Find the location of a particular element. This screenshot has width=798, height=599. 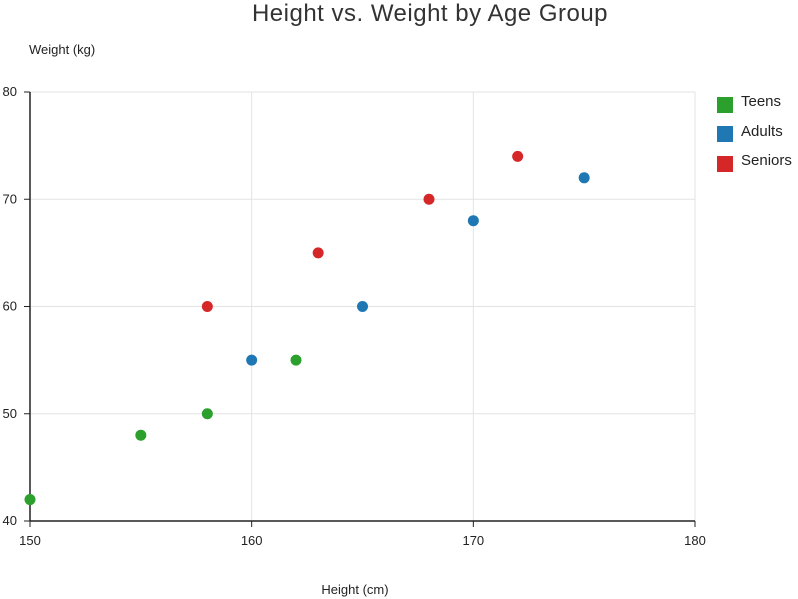

legend-label-seniors: Seniors is located at coordinates (766, 161).